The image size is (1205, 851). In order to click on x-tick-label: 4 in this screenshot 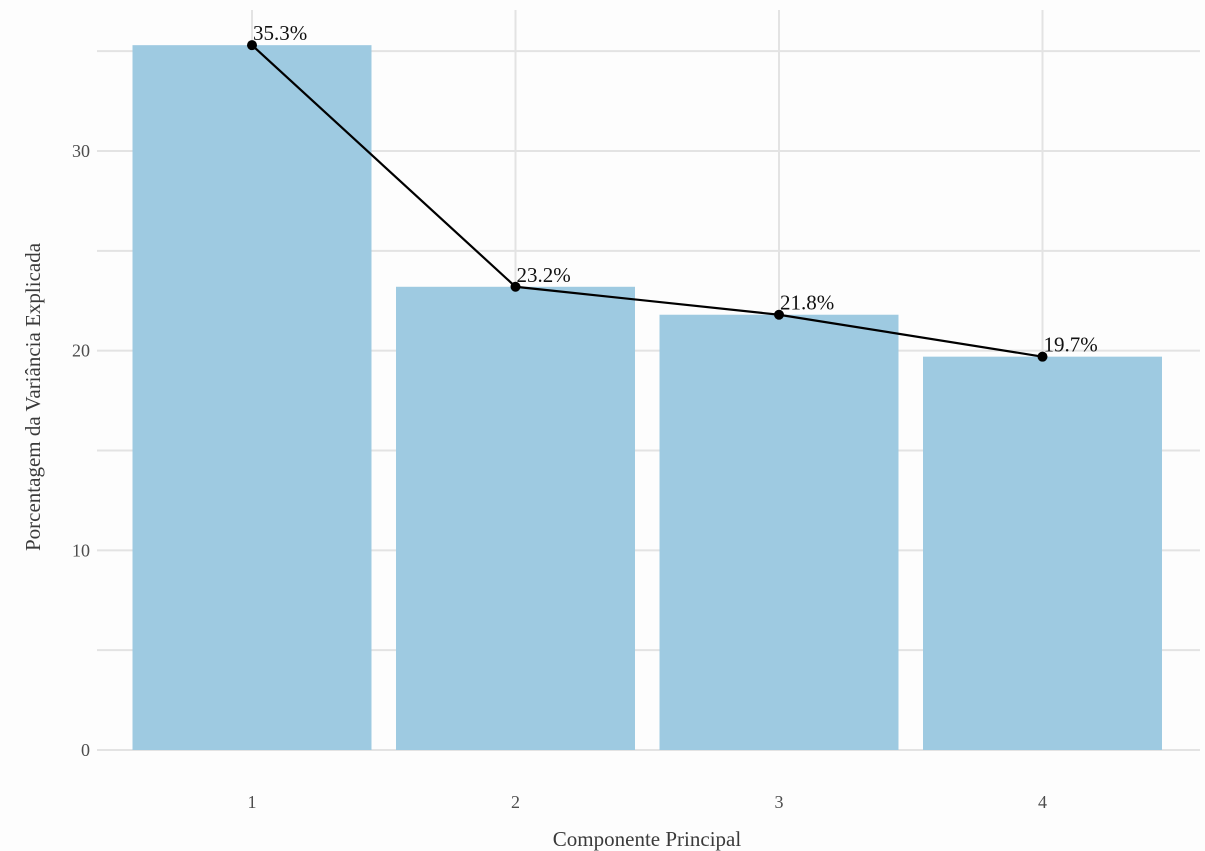, I will do `click(1042, 802)`.